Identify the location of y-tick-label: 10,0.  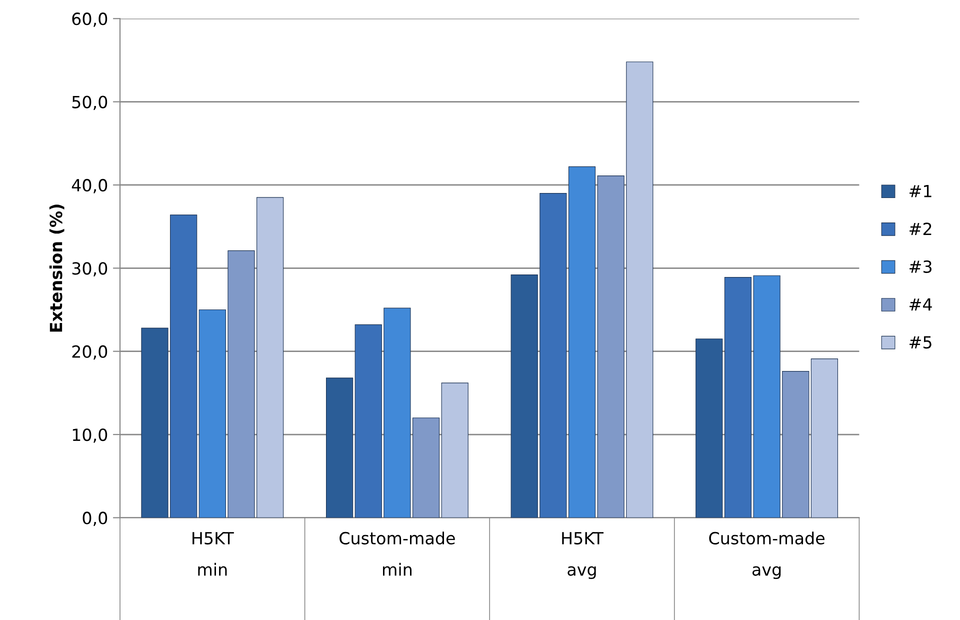
(90, 435).